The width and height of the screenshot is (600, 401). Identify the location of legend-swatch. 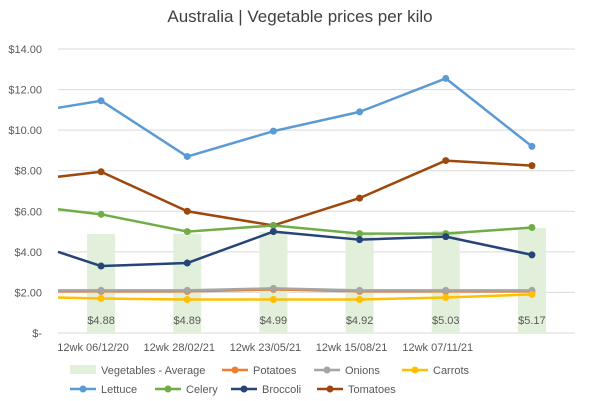
(83, 369).